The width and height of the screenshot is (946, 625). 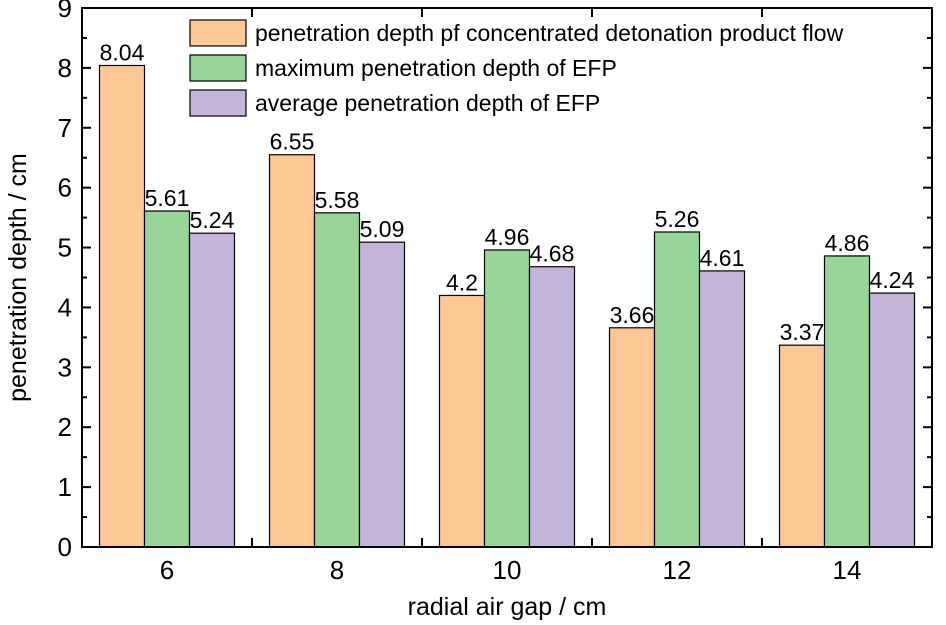 What do you see at coordinates (892, 280) in the screenshot?
I see `data-label-series3-14: 4.24` at bounding box center [892, 280].